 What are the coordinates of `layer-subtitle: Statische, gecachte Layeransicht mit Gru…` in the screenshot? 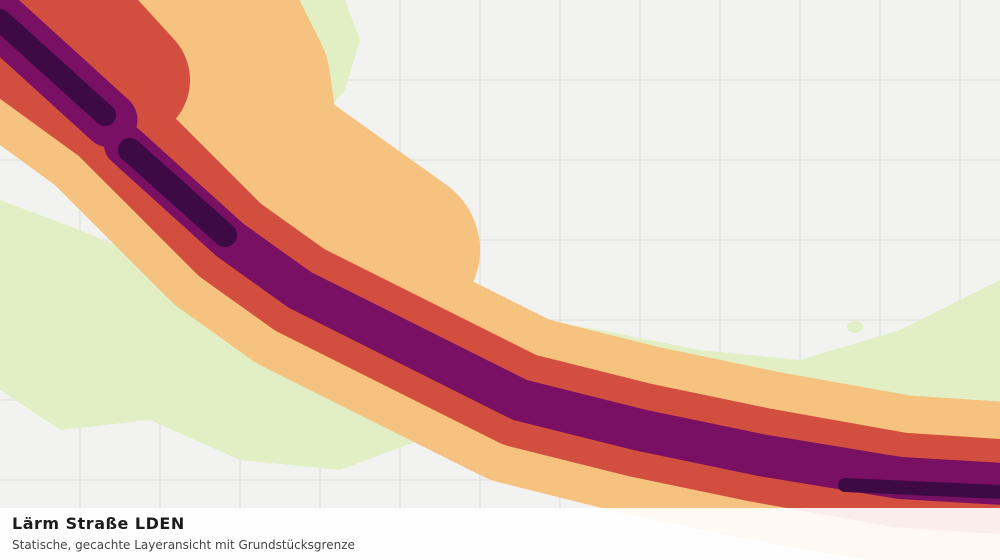 It's located at (183, 545).